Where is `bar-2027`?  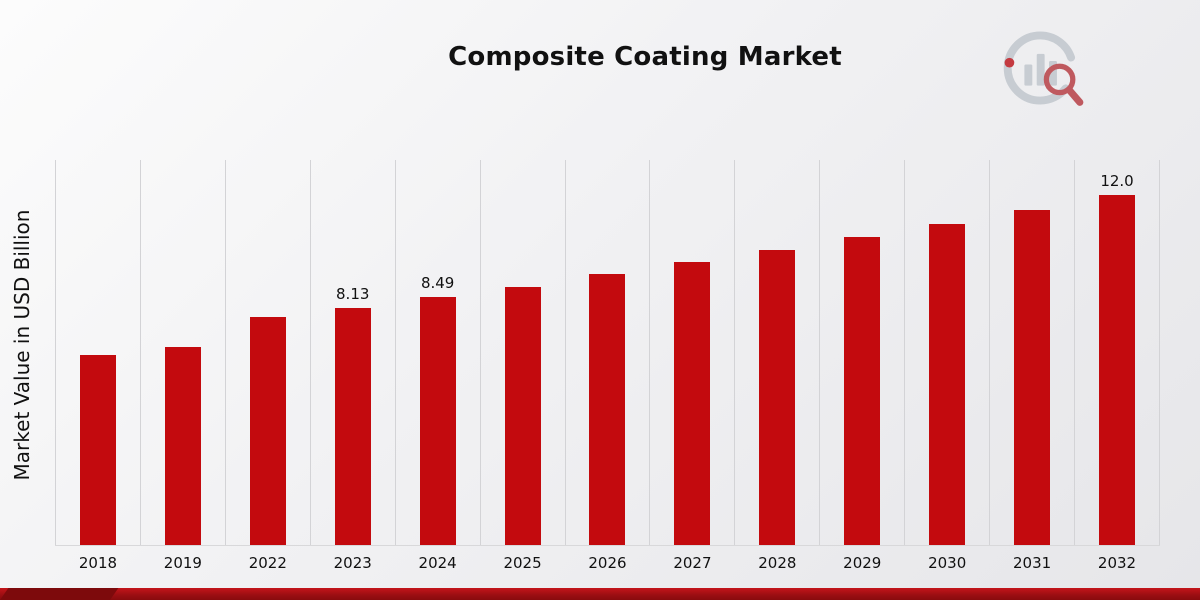 bar-2027 is located at coordinates (692, 403).